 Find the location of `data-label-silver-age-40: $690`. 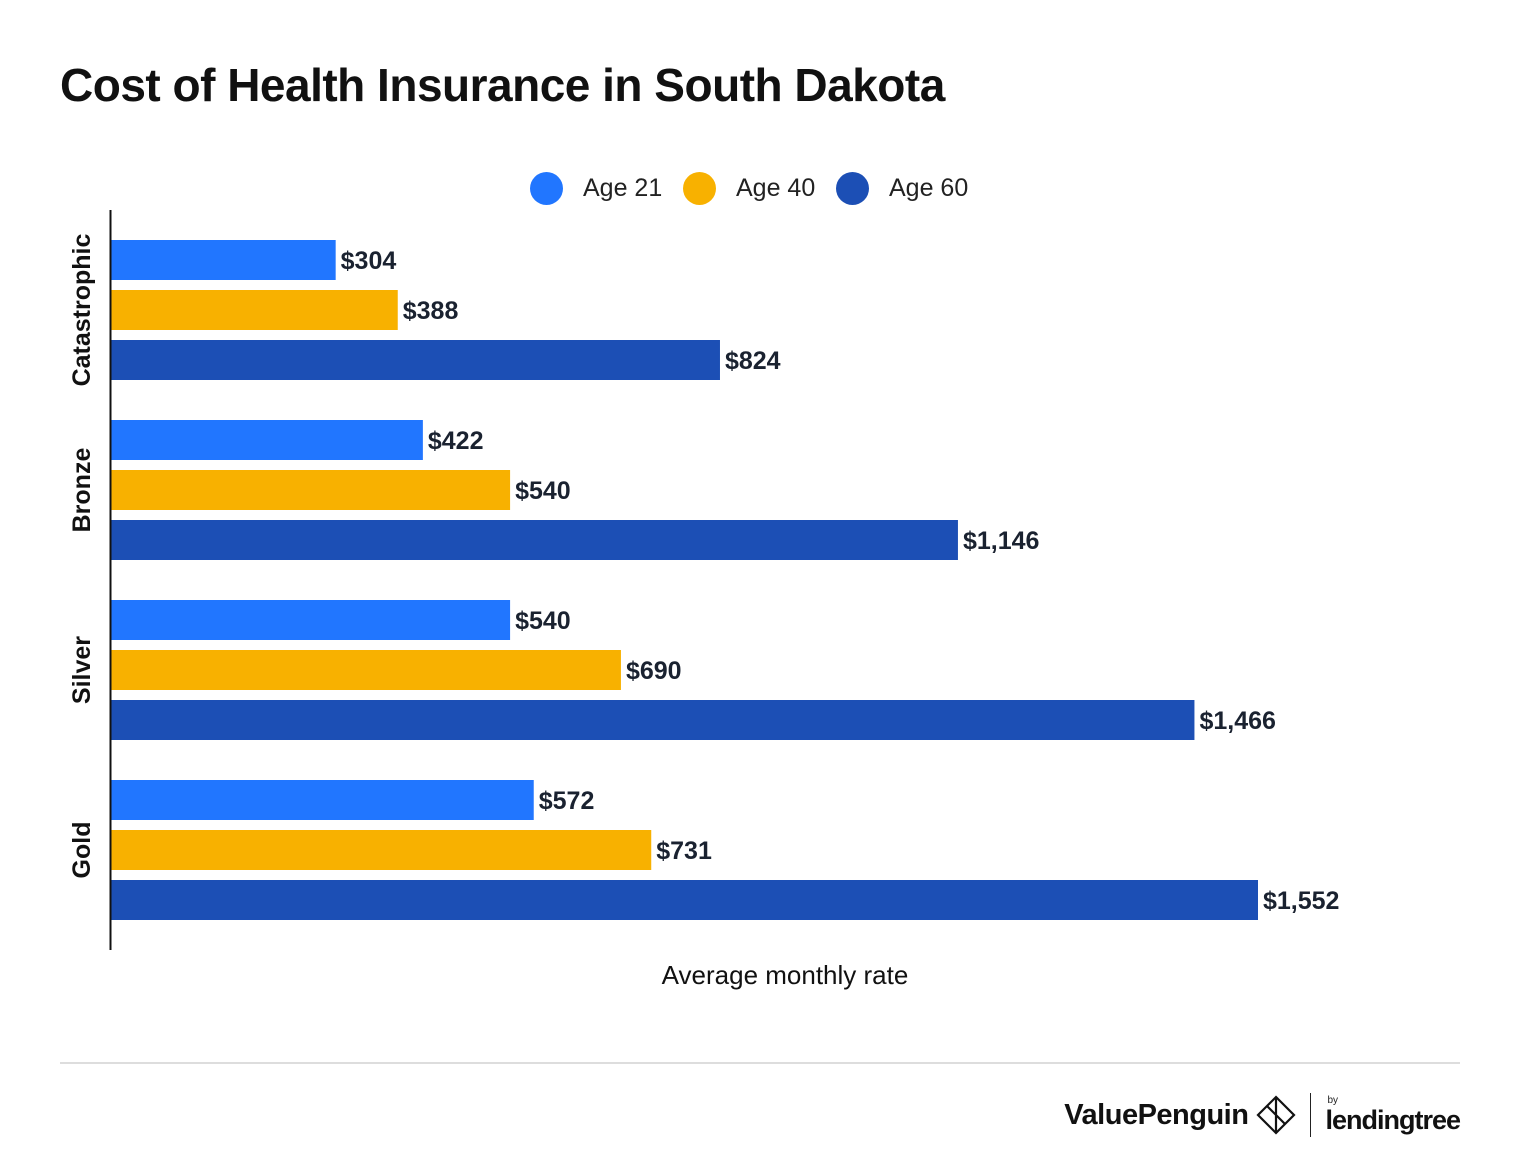

data-label-silver-age-40: $690 is located at coordinates (654, 671).